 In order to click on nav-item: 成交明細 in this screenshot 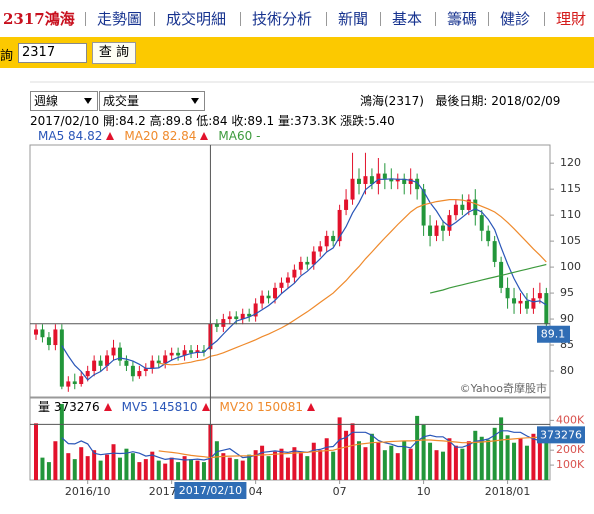, I will do `click(196, 19)`.